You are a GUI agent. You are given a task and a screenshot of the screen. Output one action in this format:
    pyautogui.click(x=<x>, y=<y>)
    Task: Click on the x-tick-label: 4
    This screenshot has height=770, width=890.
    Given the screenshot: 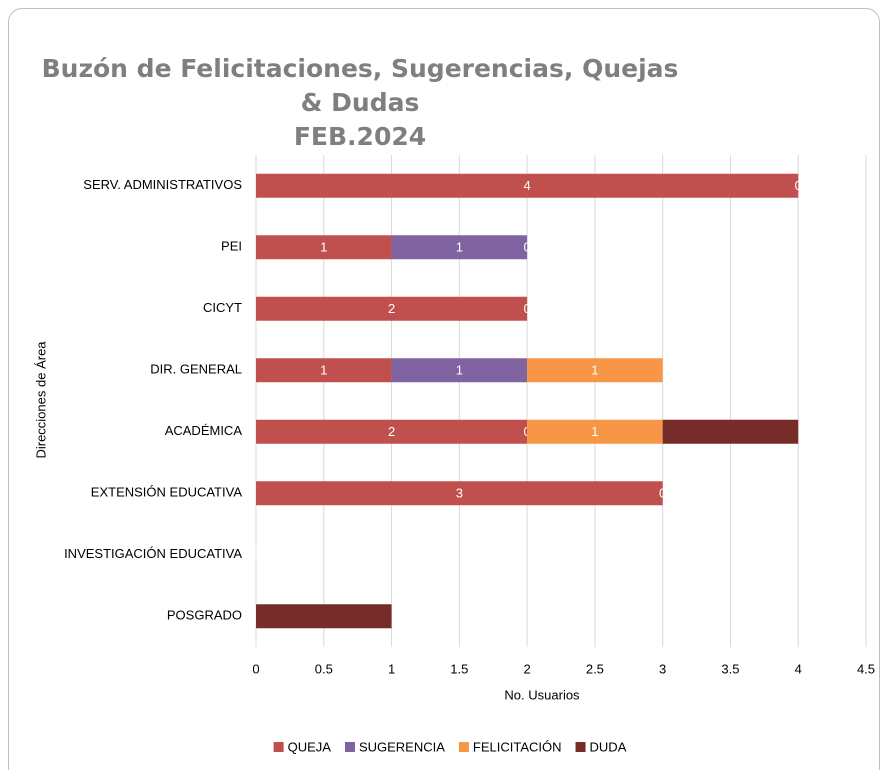 What is the action you would take?
    pyautogui.click(x=798, y=668)
    